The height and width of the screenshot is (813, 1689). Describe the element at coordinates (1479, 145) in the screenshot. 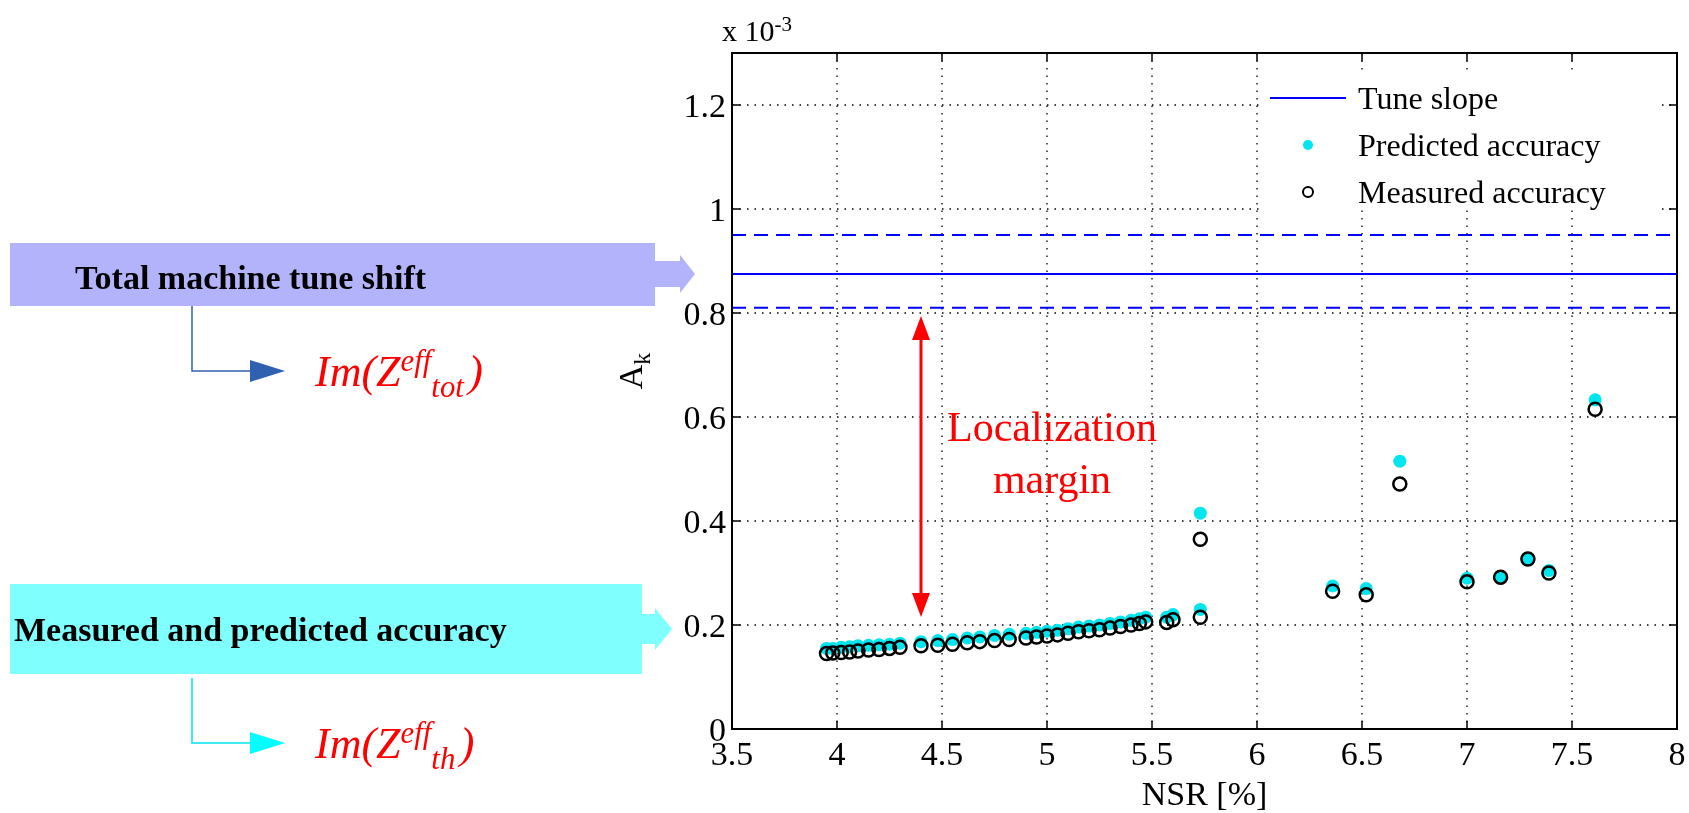

I see `legend-label: Predicted accuracy` at that location.